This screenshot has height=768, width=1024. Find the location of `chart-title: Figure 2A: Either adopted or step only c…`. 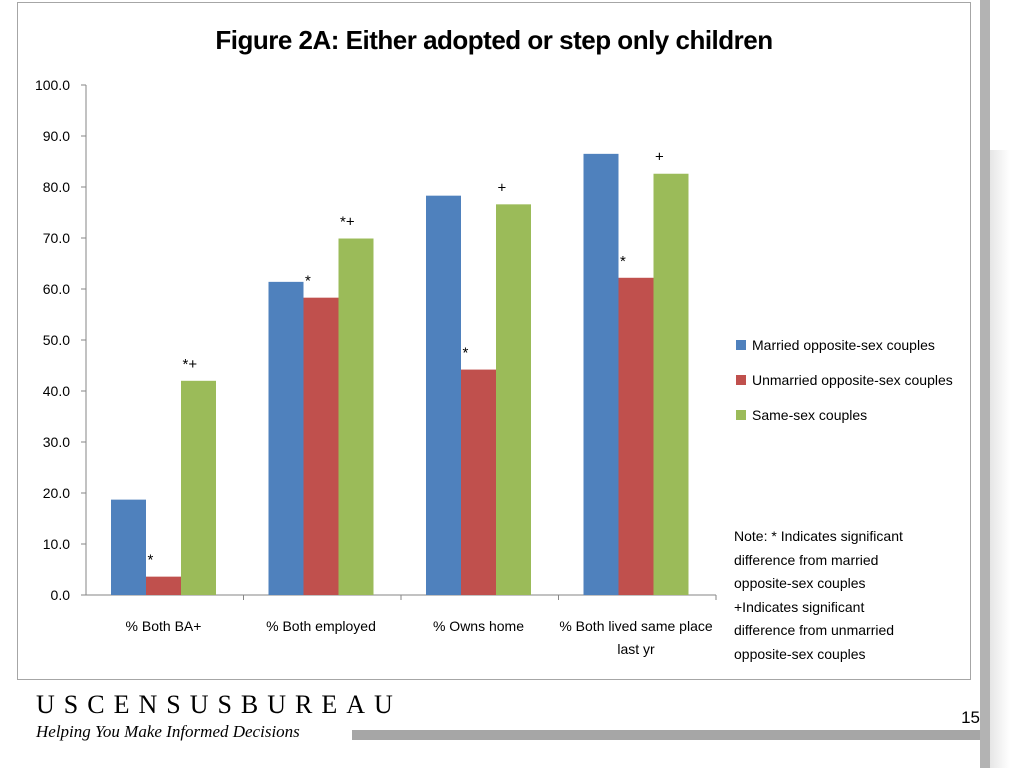

chart-title: Figure 2A: Either adopted or step only c… is located at coordinates (494, 40).